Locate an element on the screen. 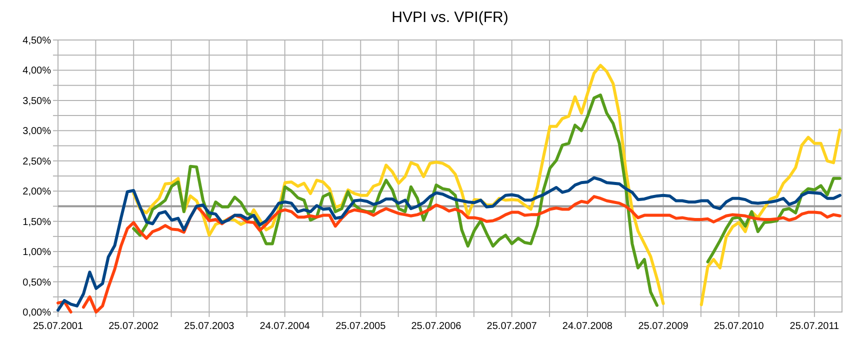 Image resolution: width=855 pixels, height=348 pixels. x-tick-label: 25.07.2007 is located at coordinates (512, 326).